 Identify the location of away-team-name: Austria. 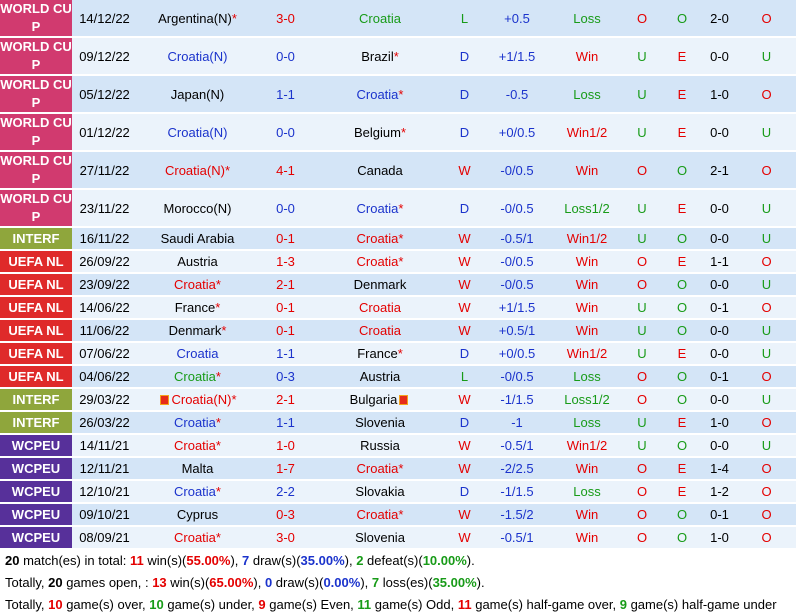
(380, 376).